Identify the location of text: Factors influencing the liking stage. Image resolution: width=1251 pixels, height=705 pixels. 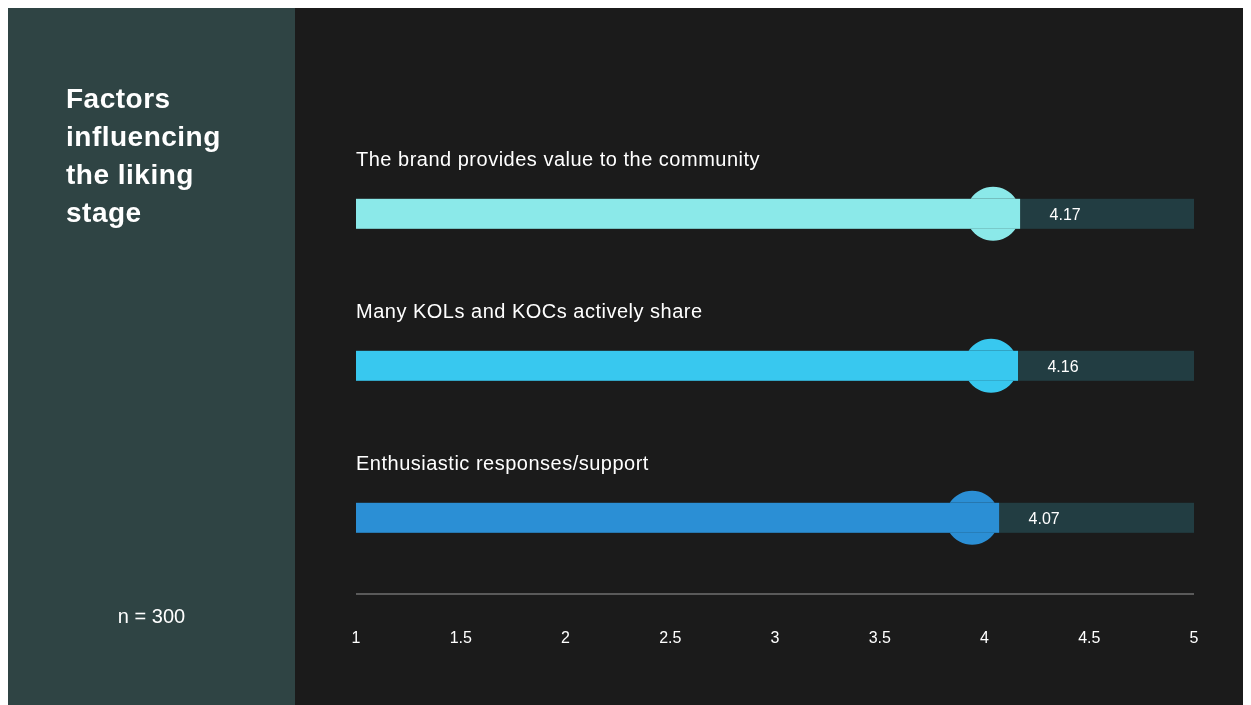
(144, 156).